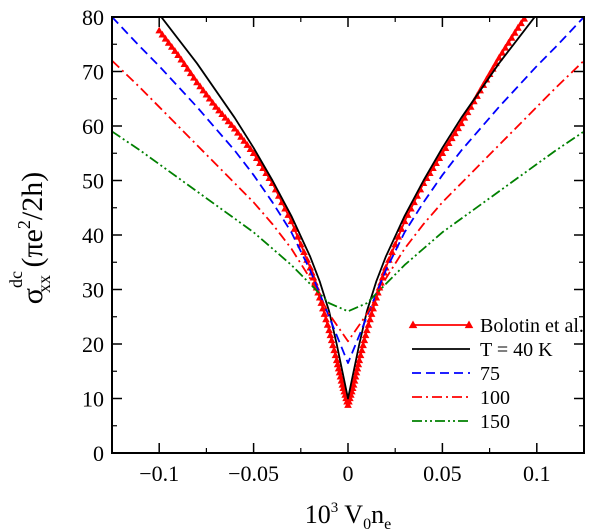  Describe the element at coordinates (159, 473) in the screenshot. I see `x-tick-label: −0.1` at that location.